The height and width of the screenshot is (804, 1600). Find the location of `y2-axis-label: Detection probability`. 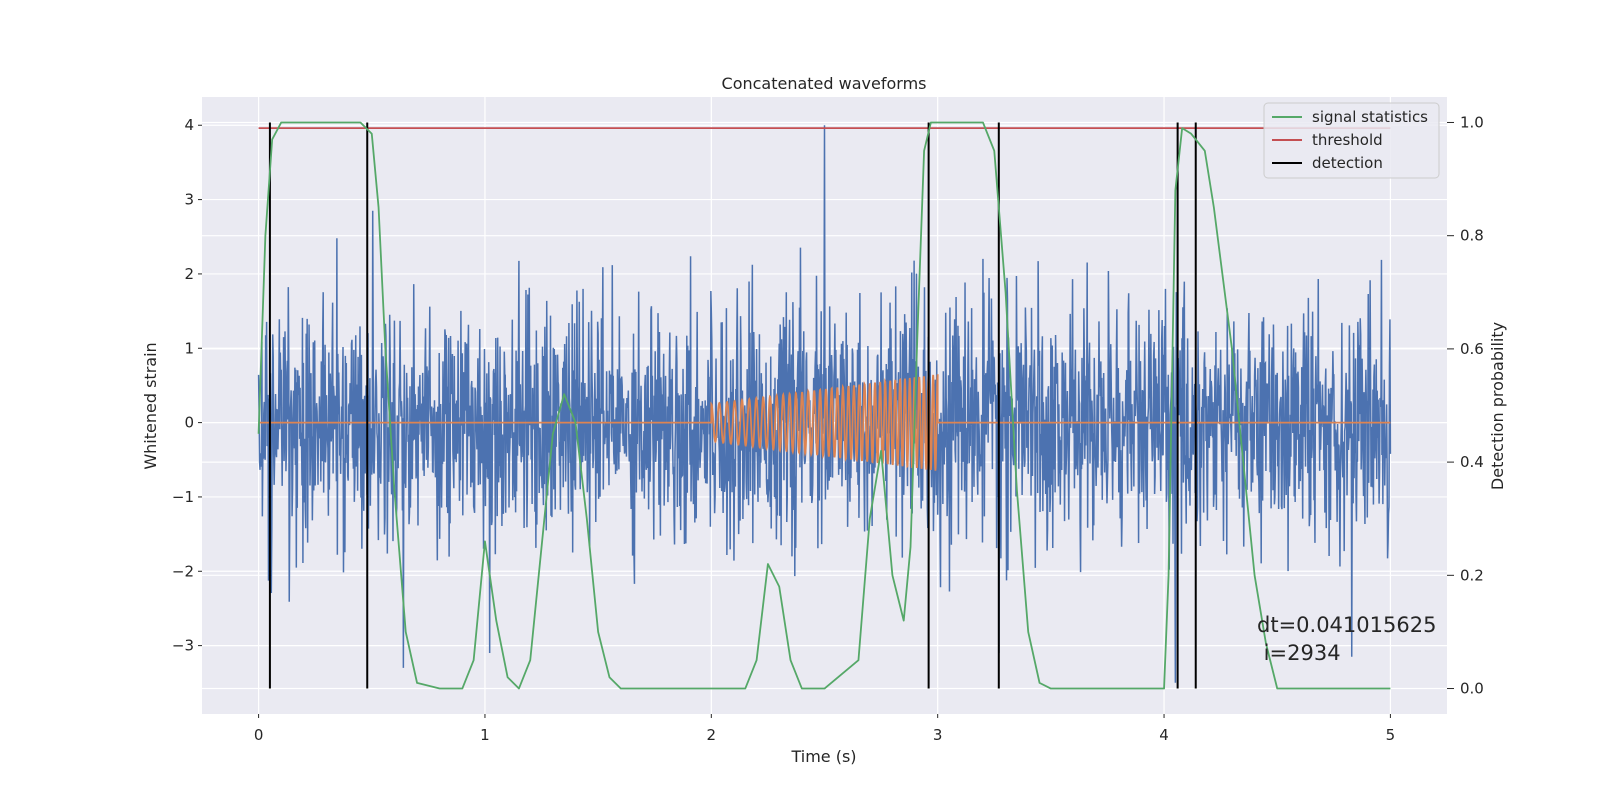

y2-axis-label: Detection probability is located at coordinates (1497, 406).